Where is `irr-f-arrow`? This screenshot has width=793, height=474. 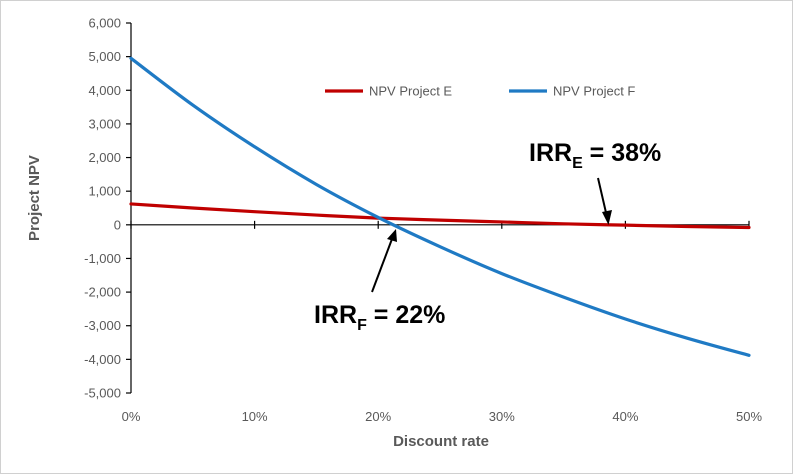
irr-f-arrow is located at coordinates (382, 265).